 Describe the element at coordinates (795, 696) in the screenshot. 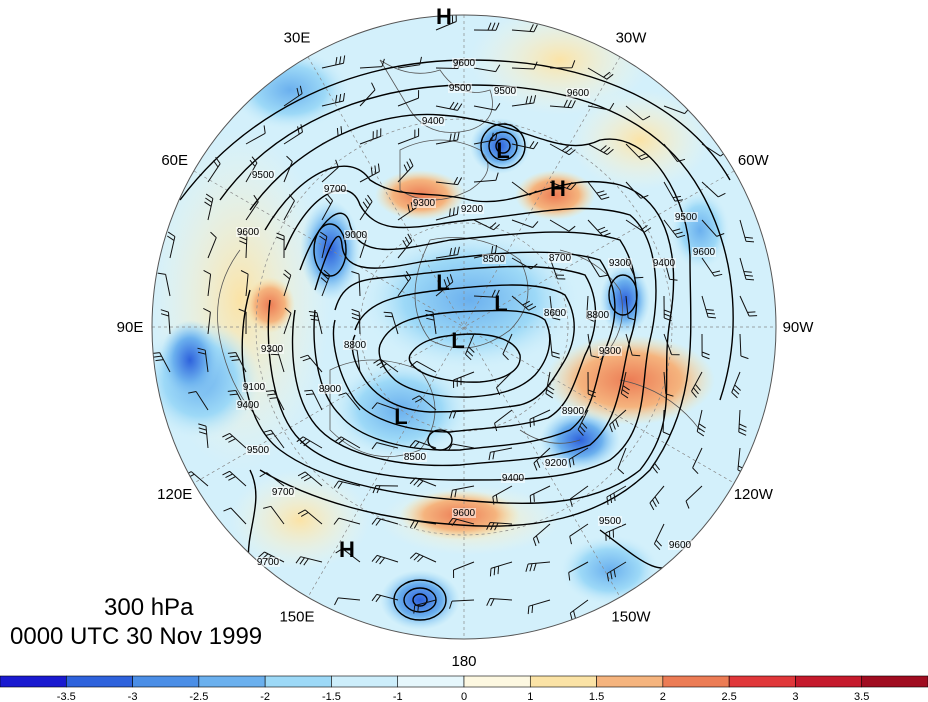

I see `colorbar-label: 3` at that location.